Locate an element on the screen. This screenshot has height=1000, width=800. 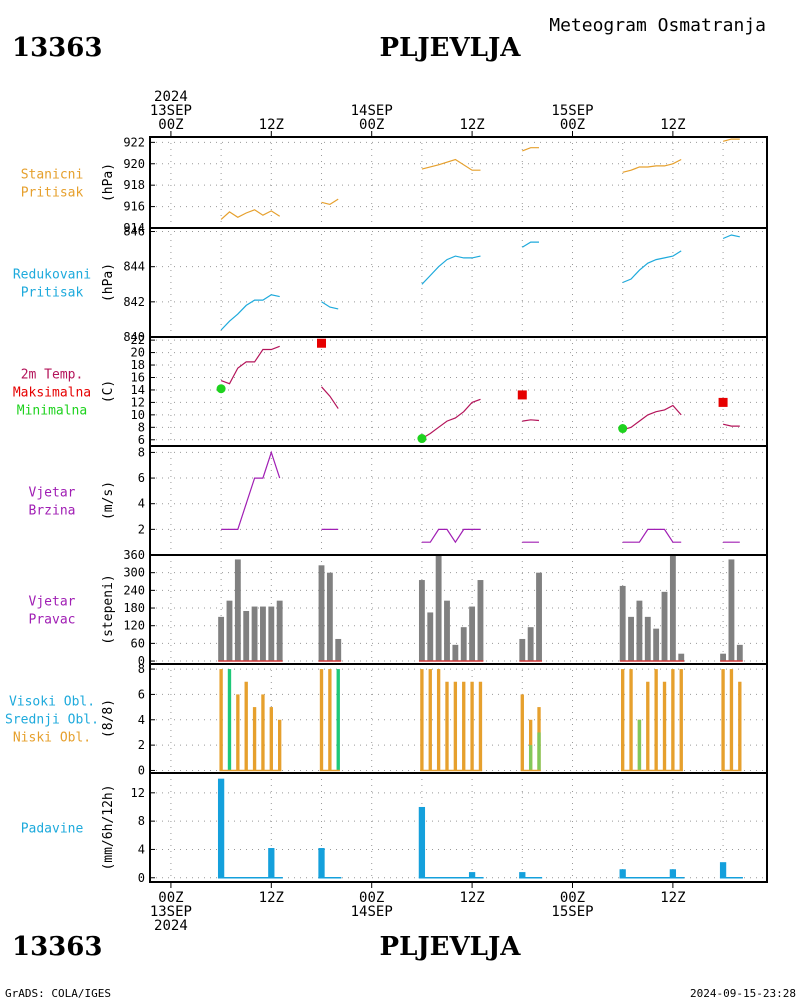
y-tick-label: 120 is located at coordinates (134, 626).